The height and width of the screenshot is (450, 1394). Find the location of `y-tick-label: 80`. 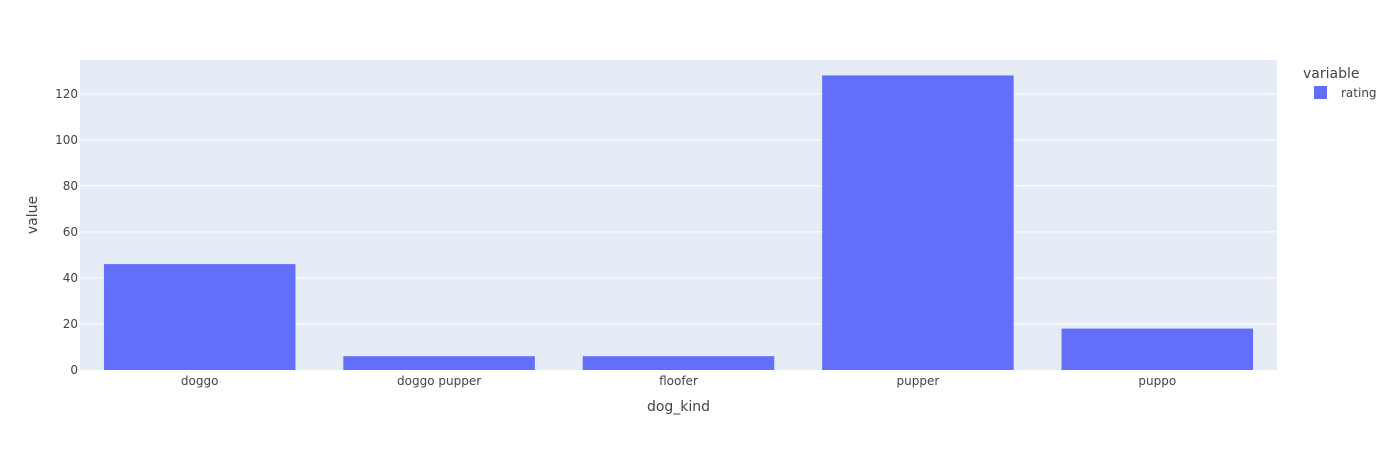

y-tick-label: 80 is located at coordinates (70, 186).